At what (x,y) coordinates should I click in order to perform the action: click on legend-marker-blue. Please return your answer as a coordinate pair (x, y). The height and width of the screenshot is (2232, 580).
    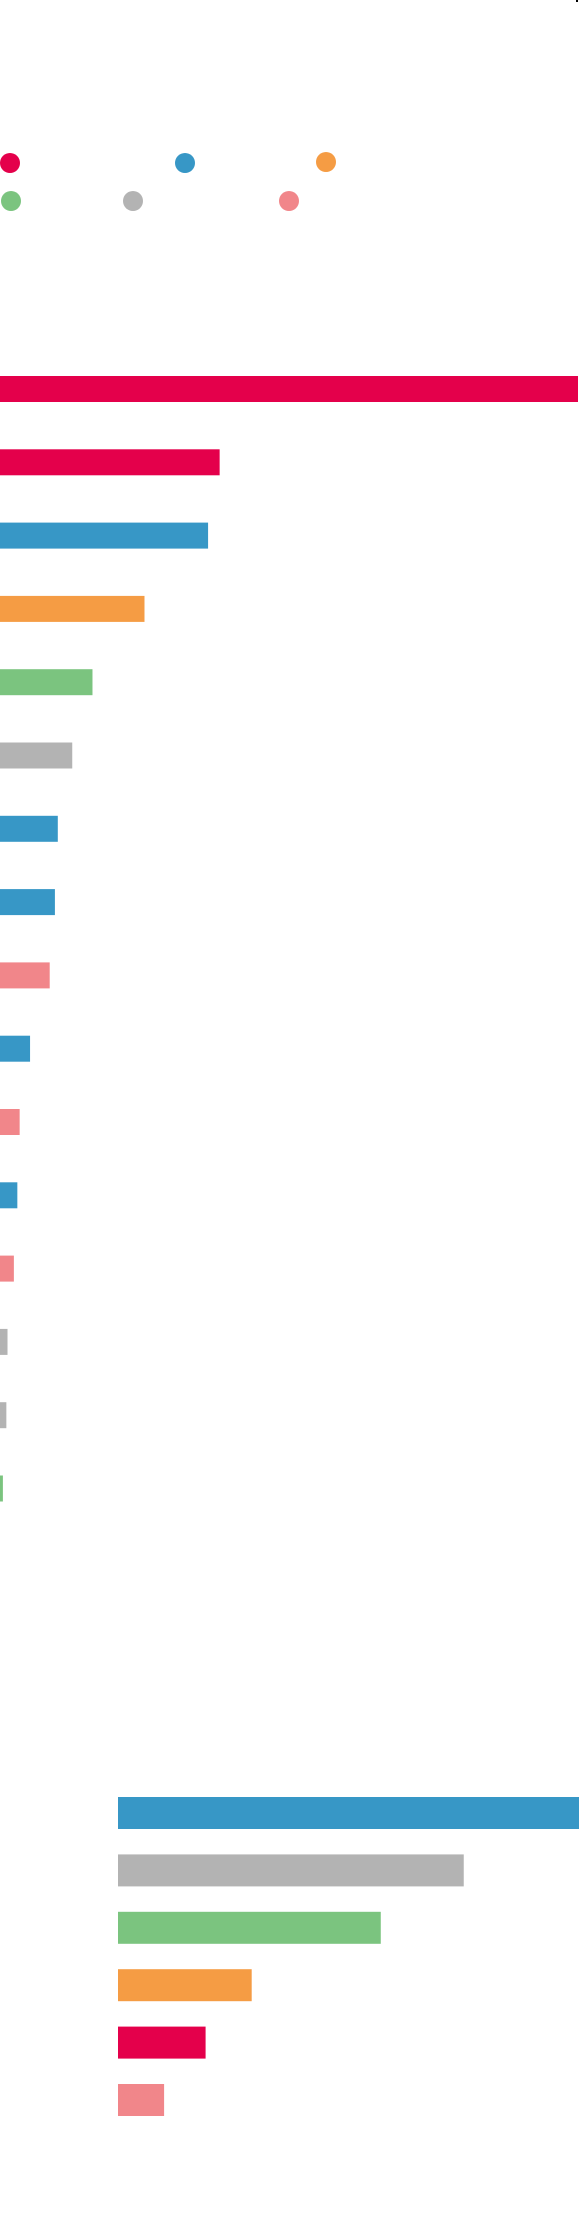
    Looking at the image, I should click on (185, 163).